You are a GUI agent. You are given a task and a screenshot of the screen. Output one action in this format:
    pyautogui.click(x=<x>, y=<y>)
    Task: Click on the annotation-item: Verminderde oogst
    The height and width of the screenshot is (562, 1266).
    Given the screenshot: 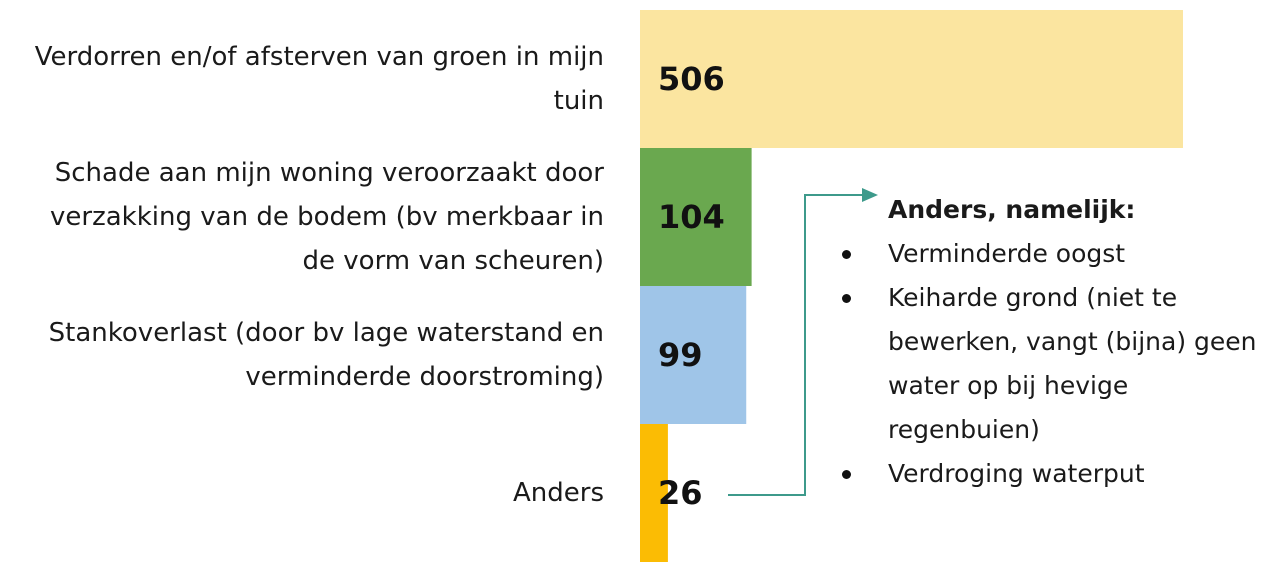 What is the action you would take?
    pyautogui.click(x=1050, y=254)
    